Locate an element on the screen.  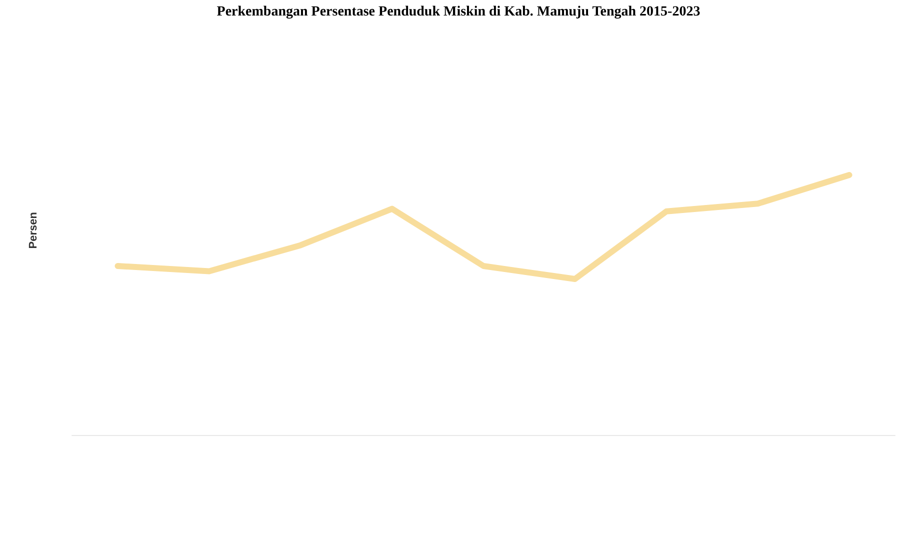
y-axis-title: Persen is located at coordinates (34, 230).